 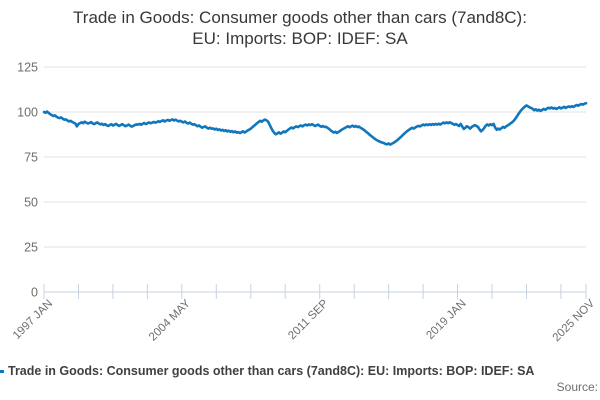 What do you see at coordinates (574, 320) in the screenshot?
I see `x-tick-label: 2025 NOV` at bounding box center [574, 320].